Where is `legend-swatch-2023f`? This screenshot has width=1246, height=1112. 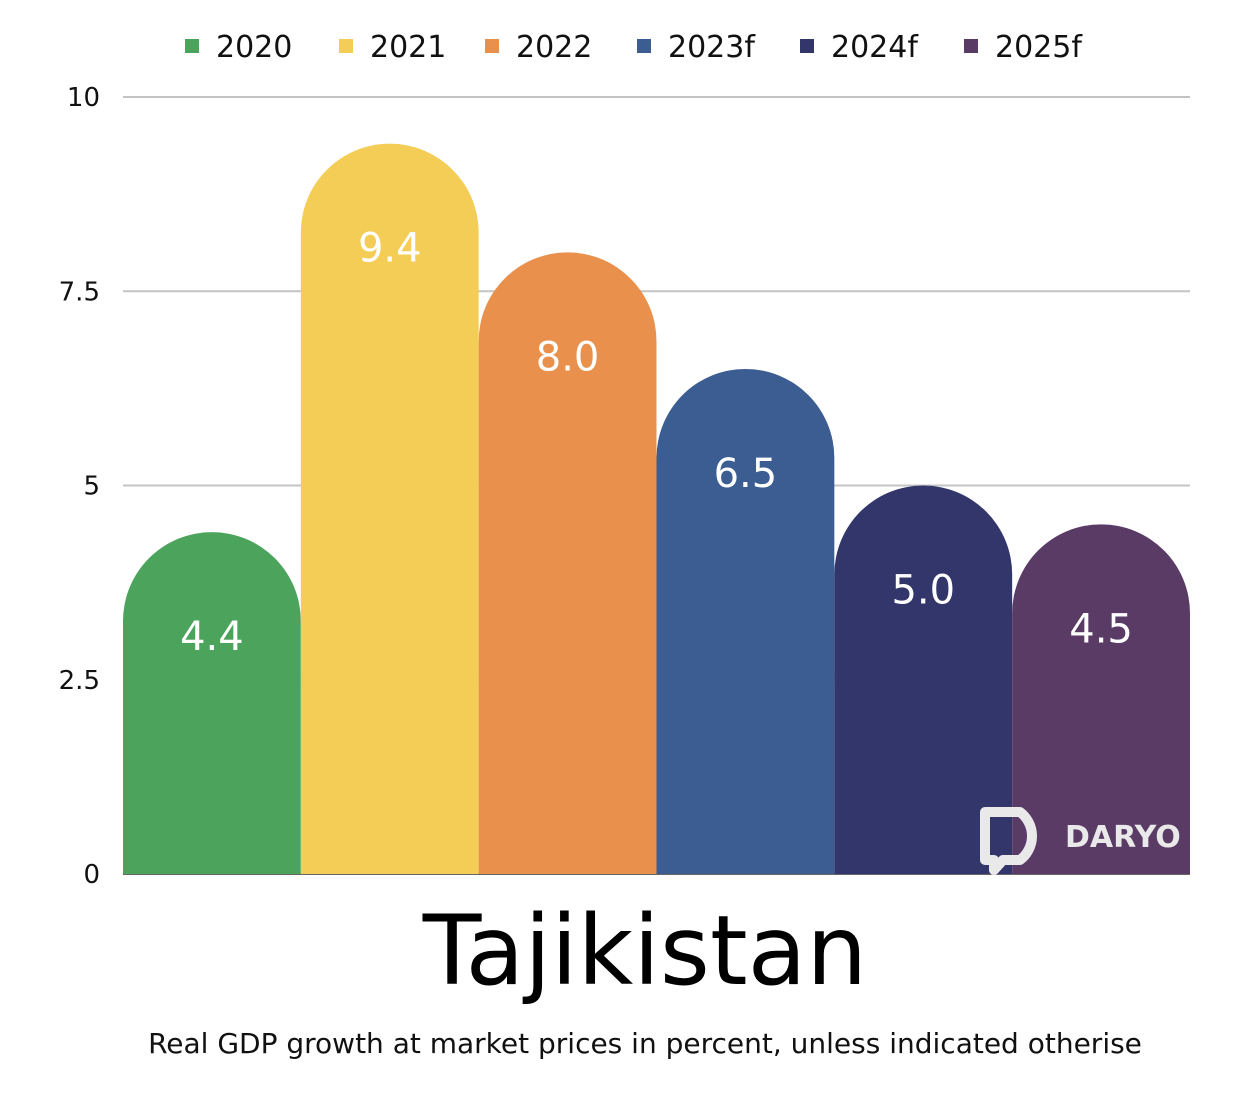 legend-swatch-2023f is located at coordinates (644, 46).